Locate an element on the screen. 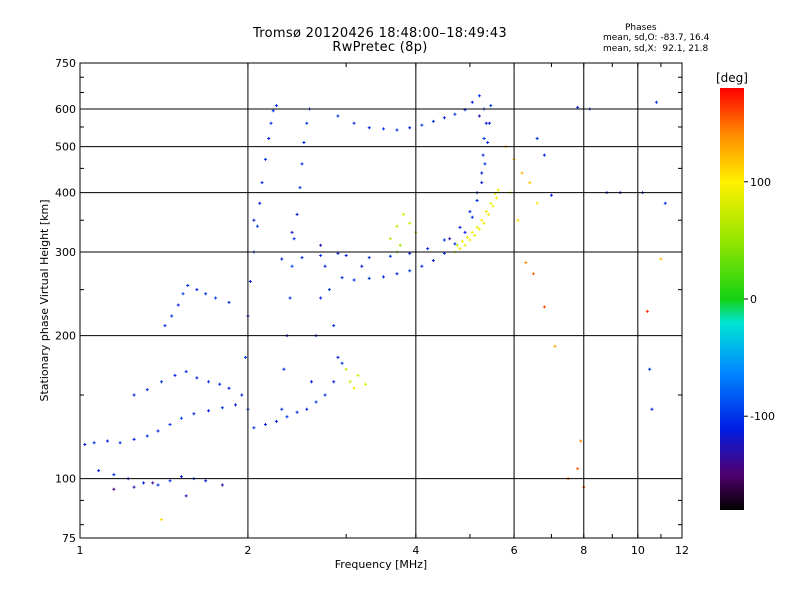 This screenshot has height=600, width=800. x-tick-label: 2 is located at coordinates (247, 550).